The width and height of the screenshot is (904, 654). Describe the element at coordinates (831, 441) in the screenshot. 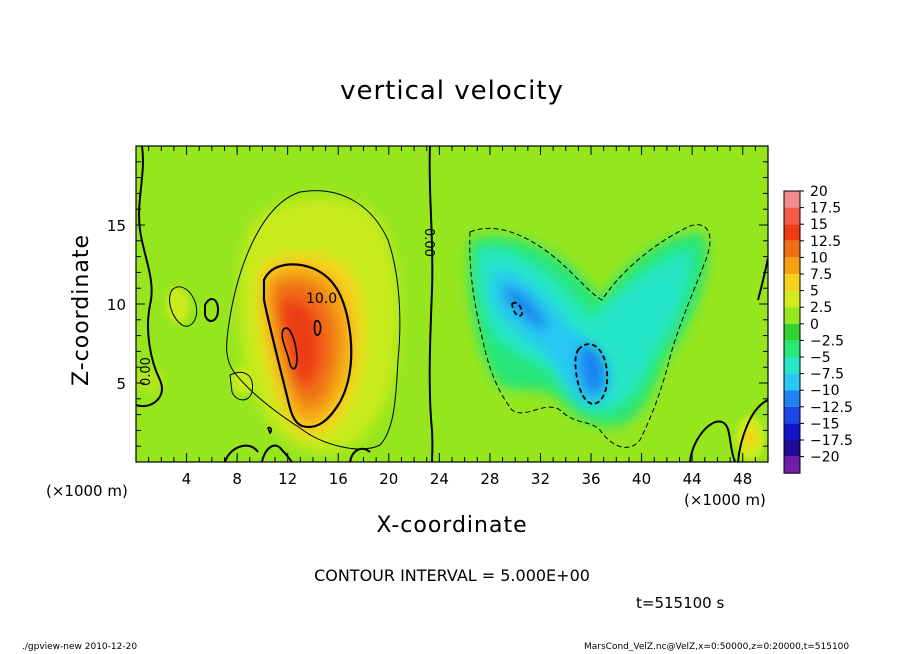

I see `colorbar-label: −17.5` at that location.